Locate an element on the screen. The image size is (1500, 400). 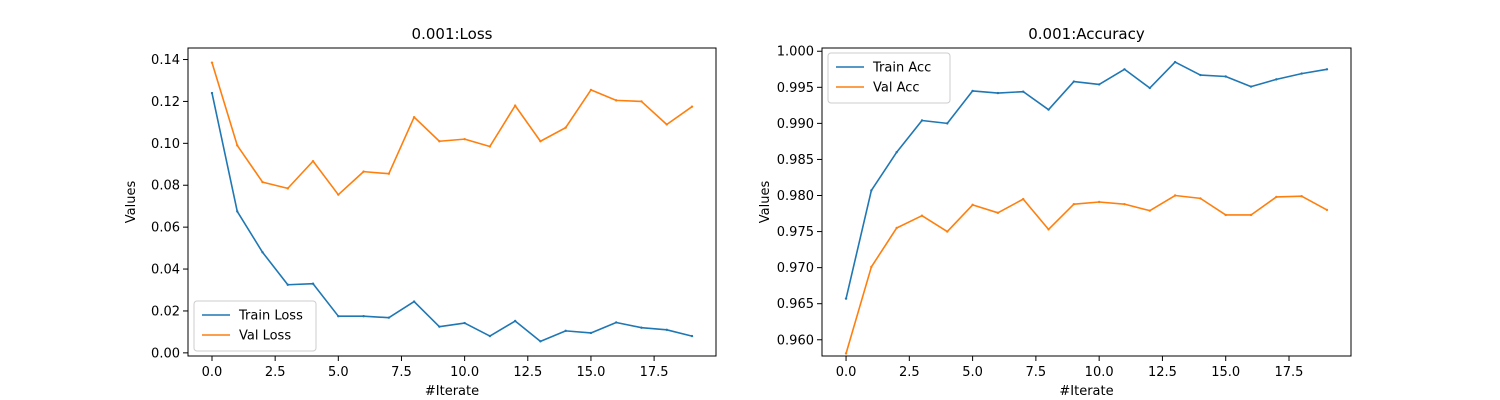
accuracy-y-axis-label: Values is located at coordinates (765, 202).